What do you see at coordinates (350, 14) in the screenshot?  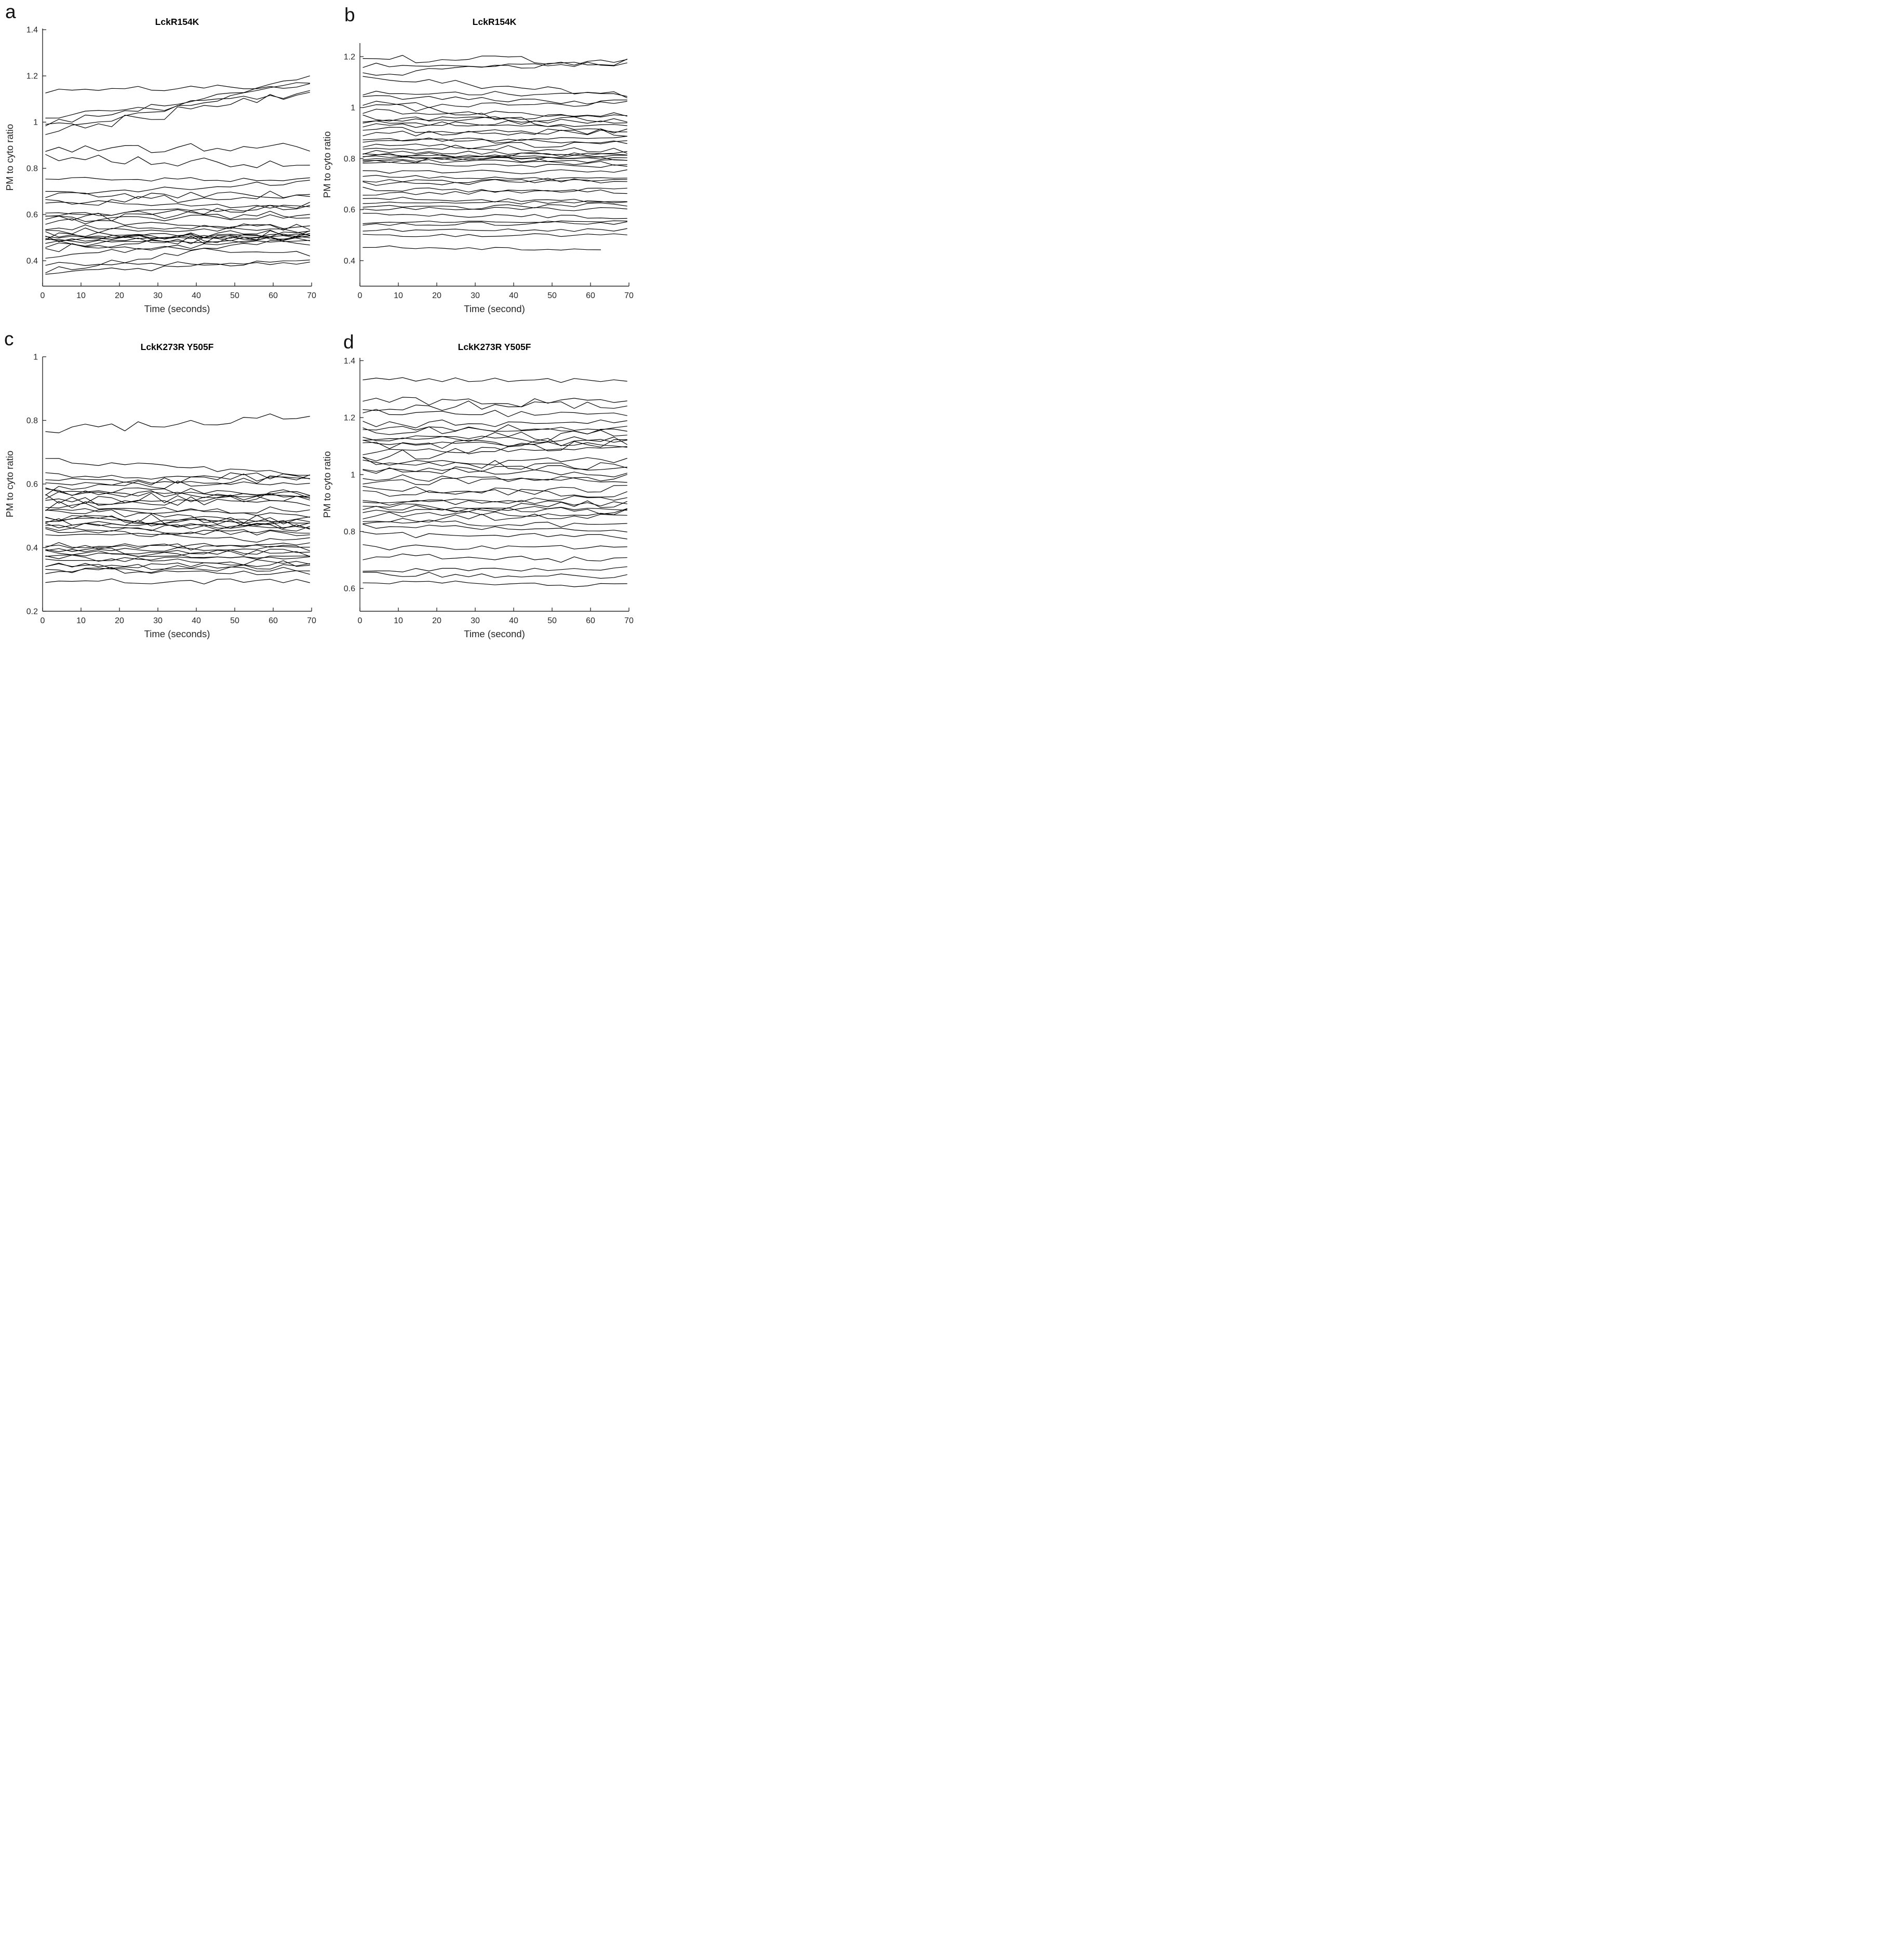 I see `panel-letter-b: b` at bounding box center [350, 14].